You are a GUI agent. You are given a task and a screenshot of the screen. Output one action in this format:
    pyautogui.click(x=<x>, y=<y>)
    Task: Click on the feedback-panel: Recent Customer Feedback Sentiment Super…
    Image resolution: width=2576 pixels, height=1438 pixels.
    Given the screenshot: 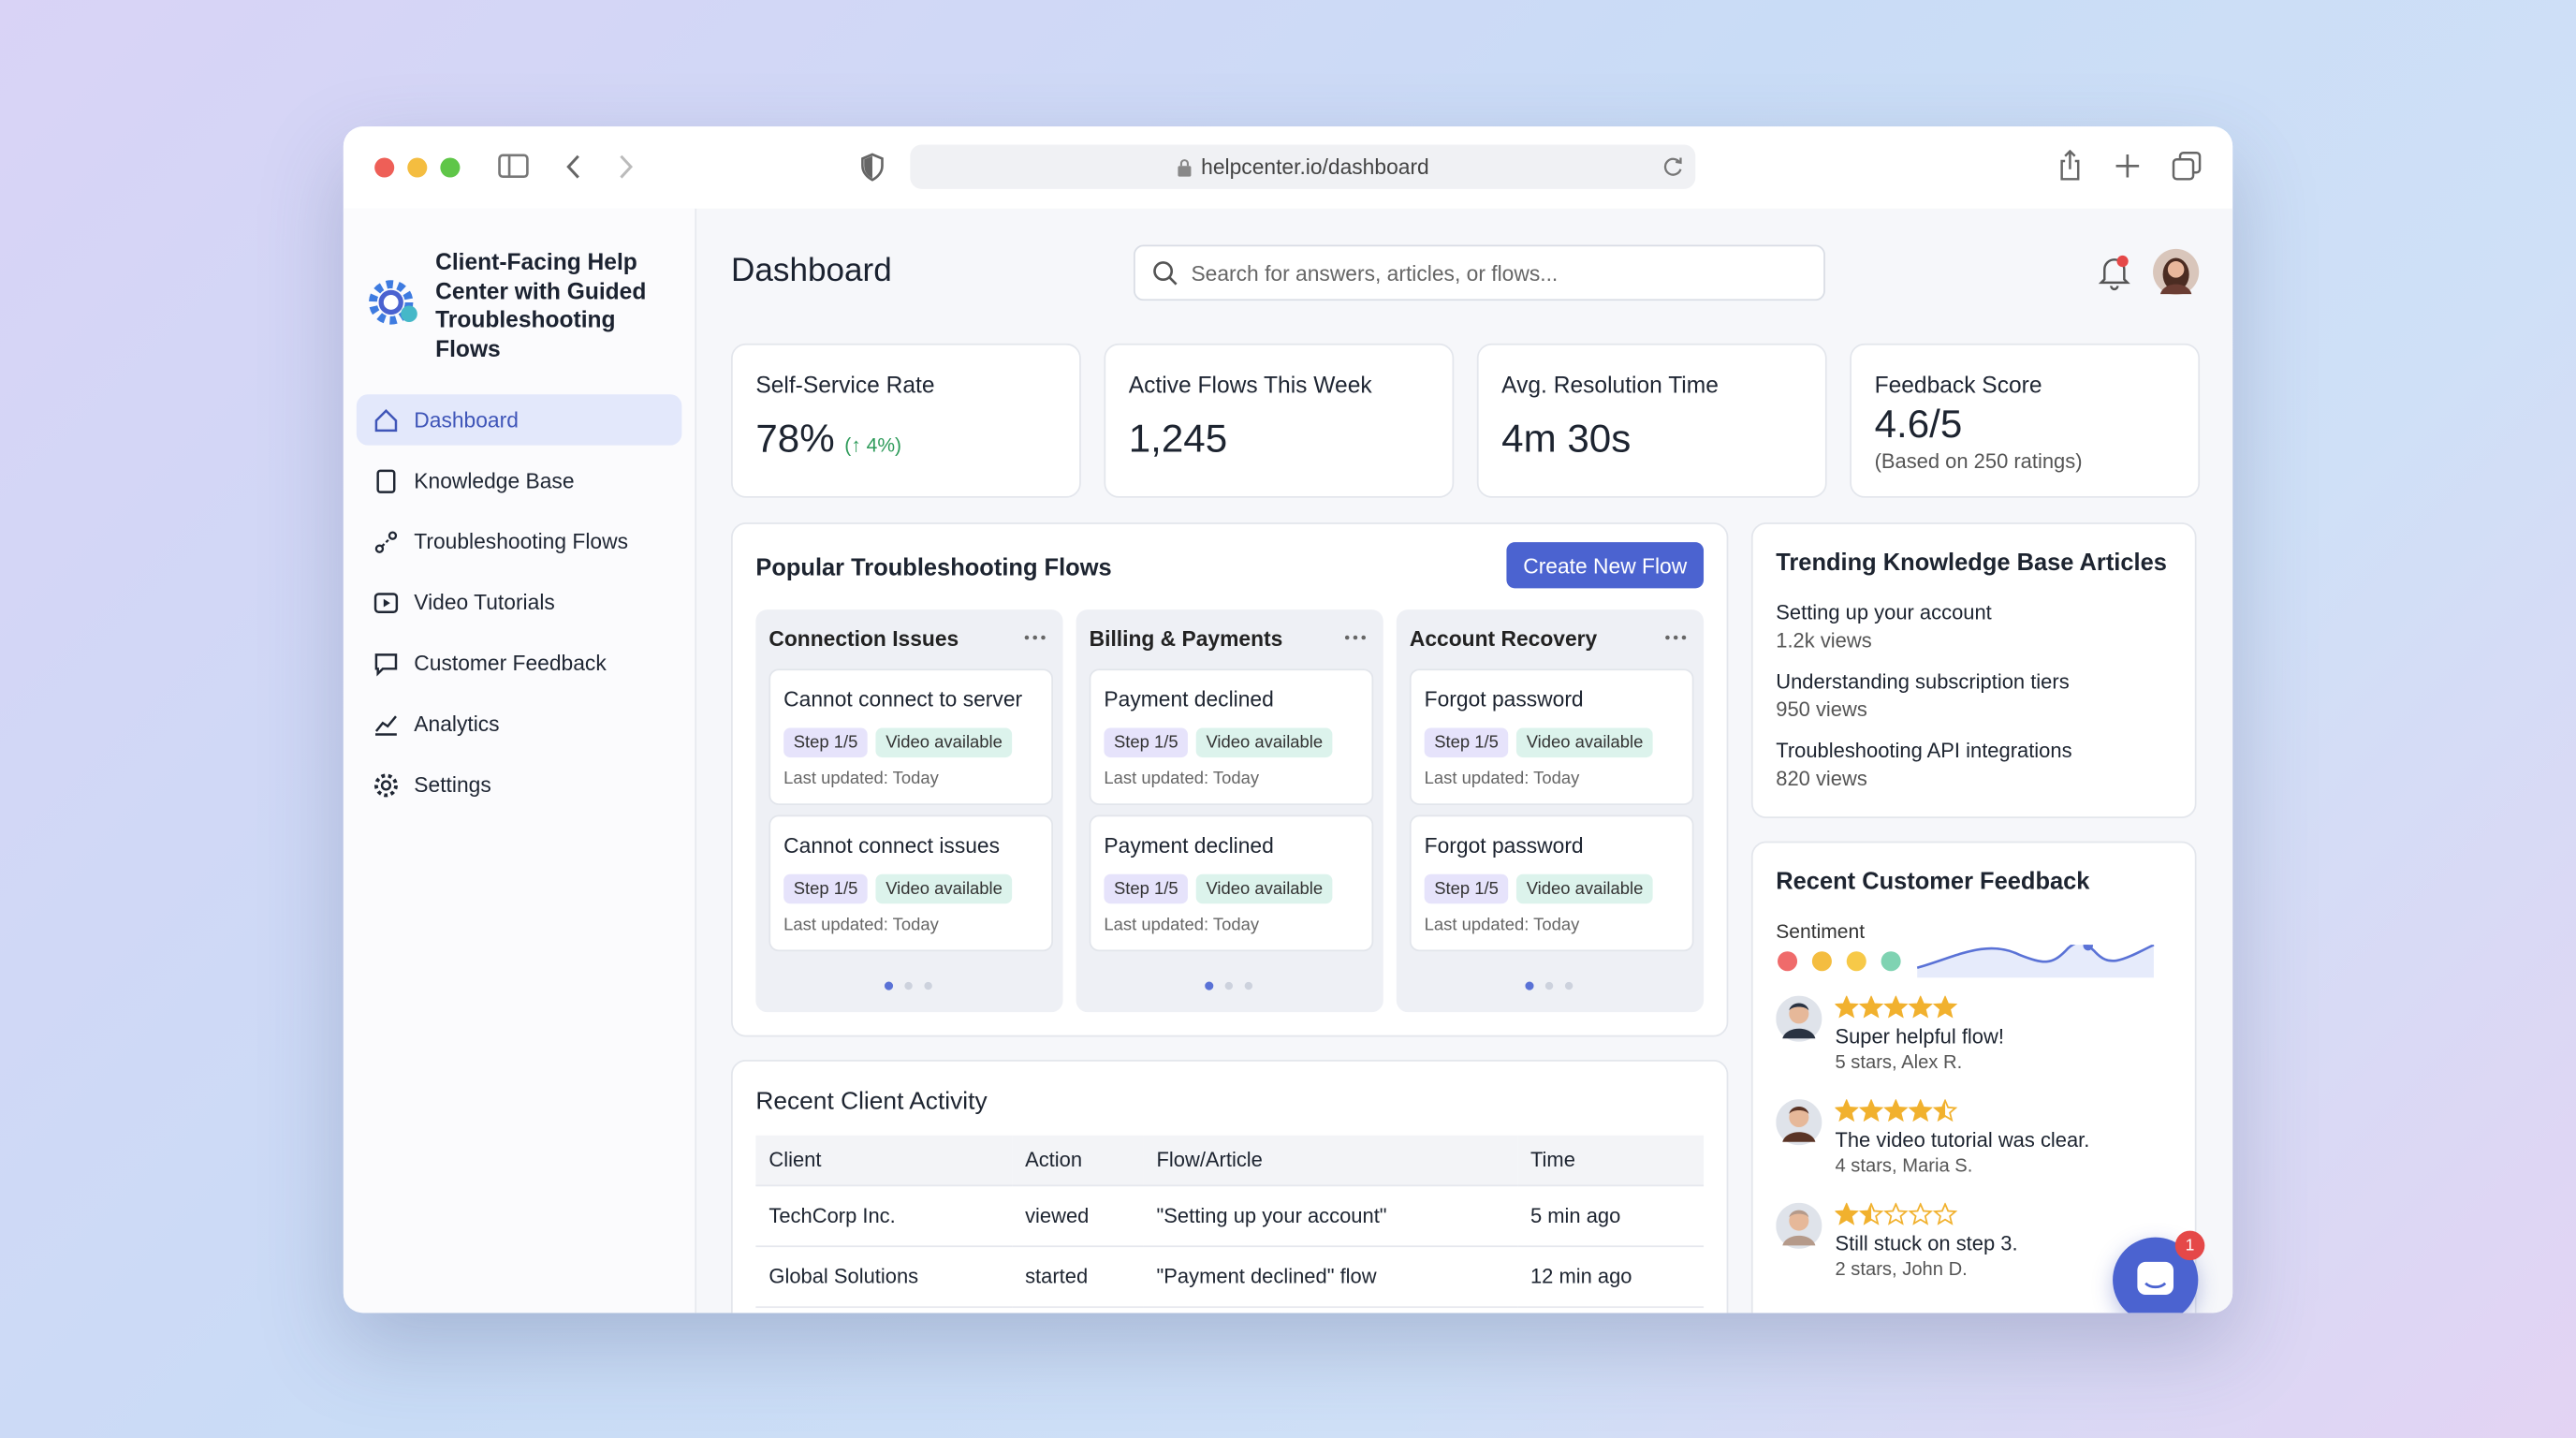 What is the action you would take?
    pyautogui.click(x=1973, y=1077)
    